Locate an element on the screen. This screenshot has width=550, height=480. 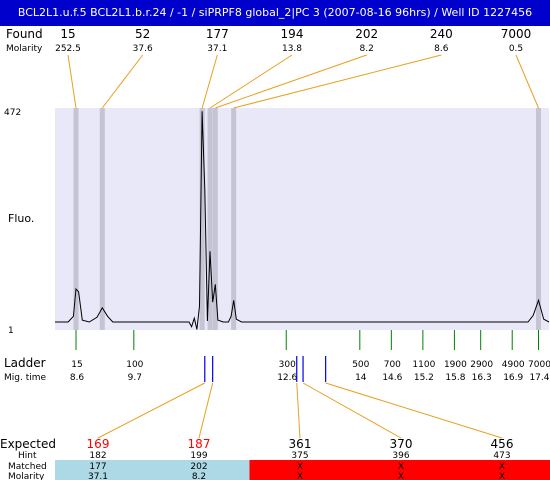
ladder-size-label: 500 is located at coordinates (360, 365).